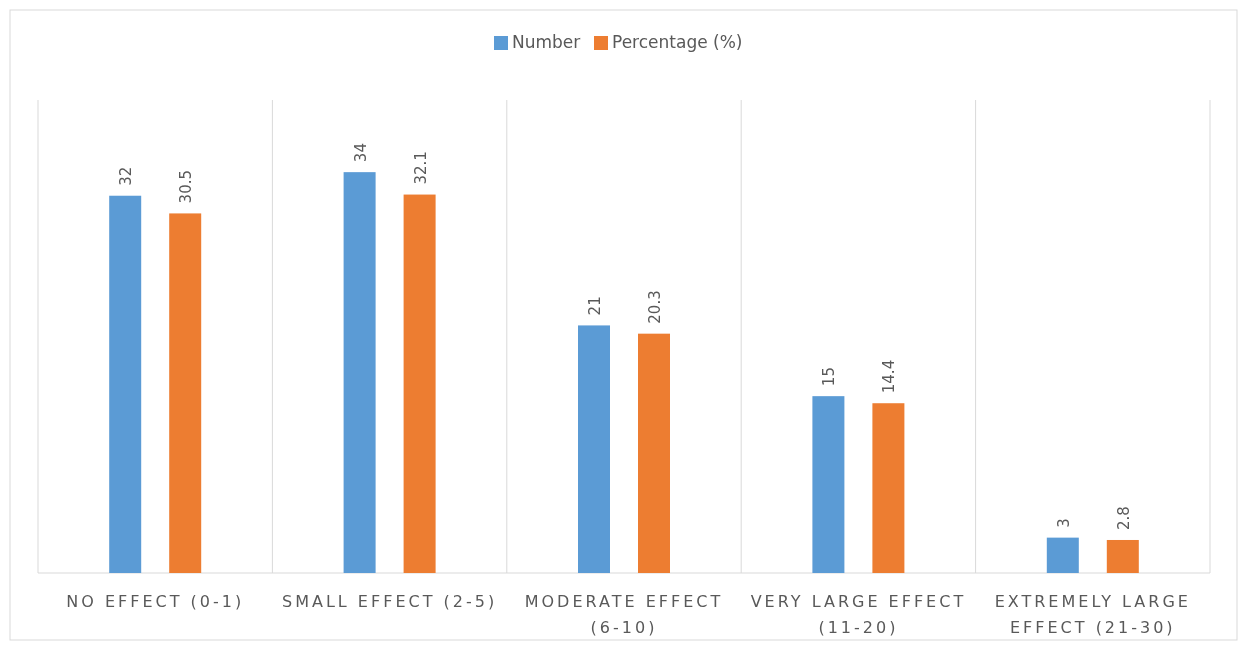 The width and height of the screenshot is (1240, 651). Describe the element at coordinates (889, 376) in the screenshot. I see `data-label: 14.4` at that location.